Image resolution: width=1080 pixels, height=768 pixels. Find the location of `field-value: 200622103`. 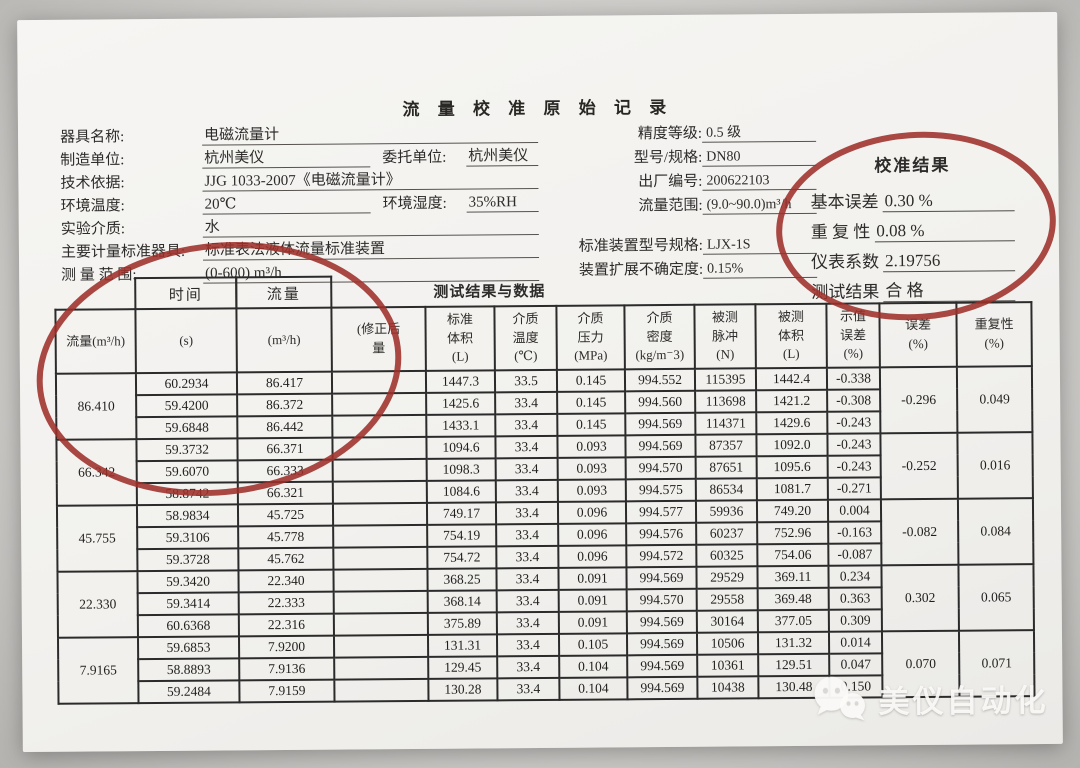

field-value: 200622103 is located at coordinates (759, 181).